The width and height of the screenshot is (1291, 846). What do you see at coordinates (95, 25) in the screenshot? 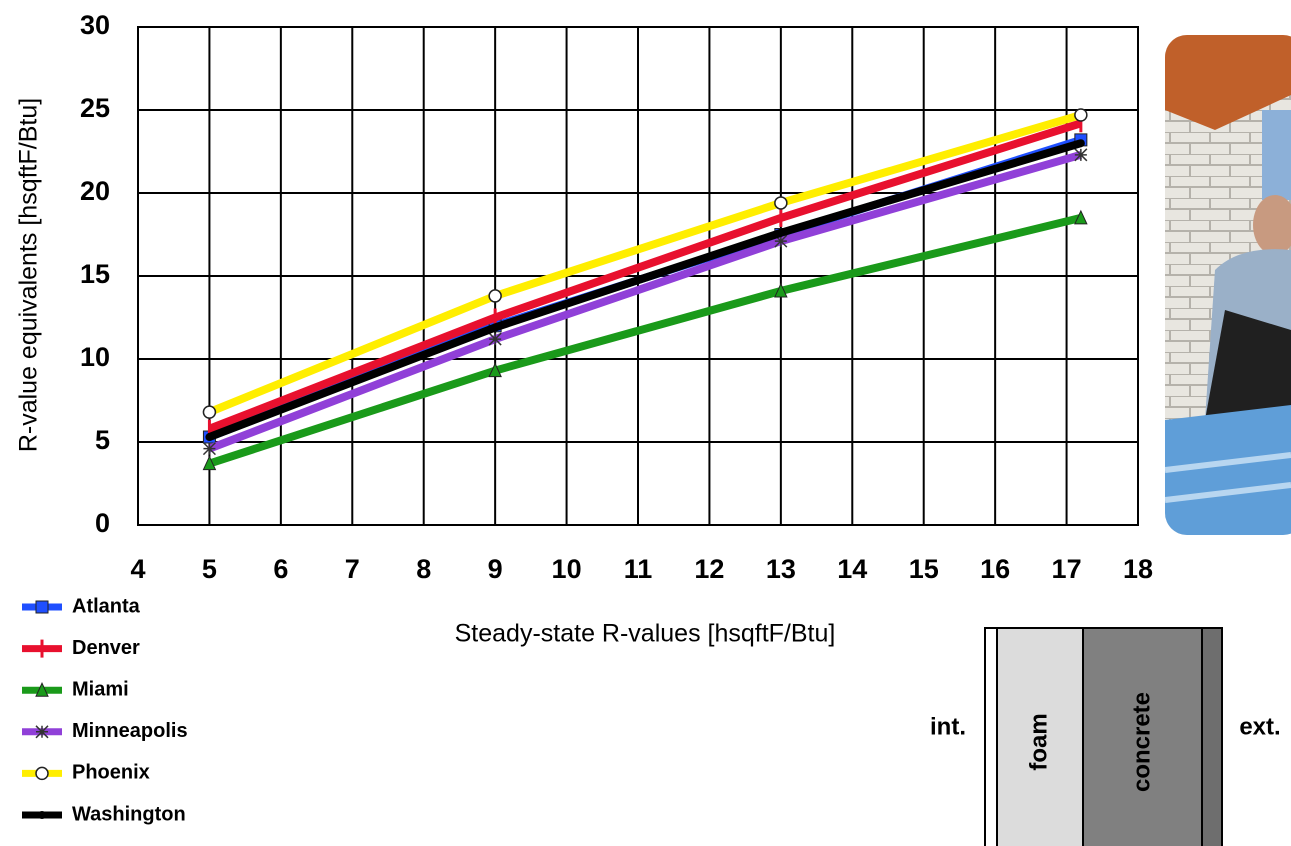
I see `y-tick-label: 30` at bounding box center [95, 25].